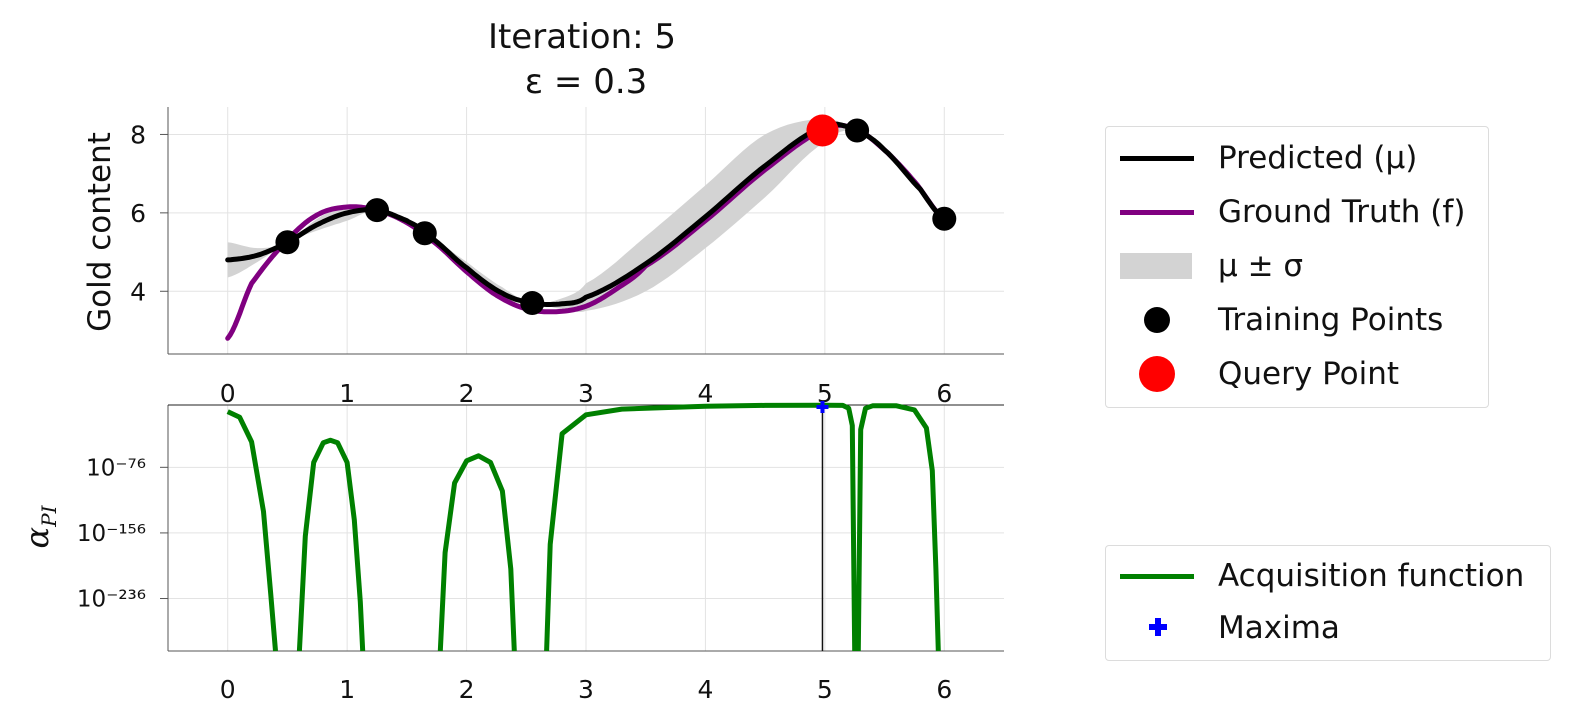  I want to click on legend-band-swatch, so click(1156, 266).